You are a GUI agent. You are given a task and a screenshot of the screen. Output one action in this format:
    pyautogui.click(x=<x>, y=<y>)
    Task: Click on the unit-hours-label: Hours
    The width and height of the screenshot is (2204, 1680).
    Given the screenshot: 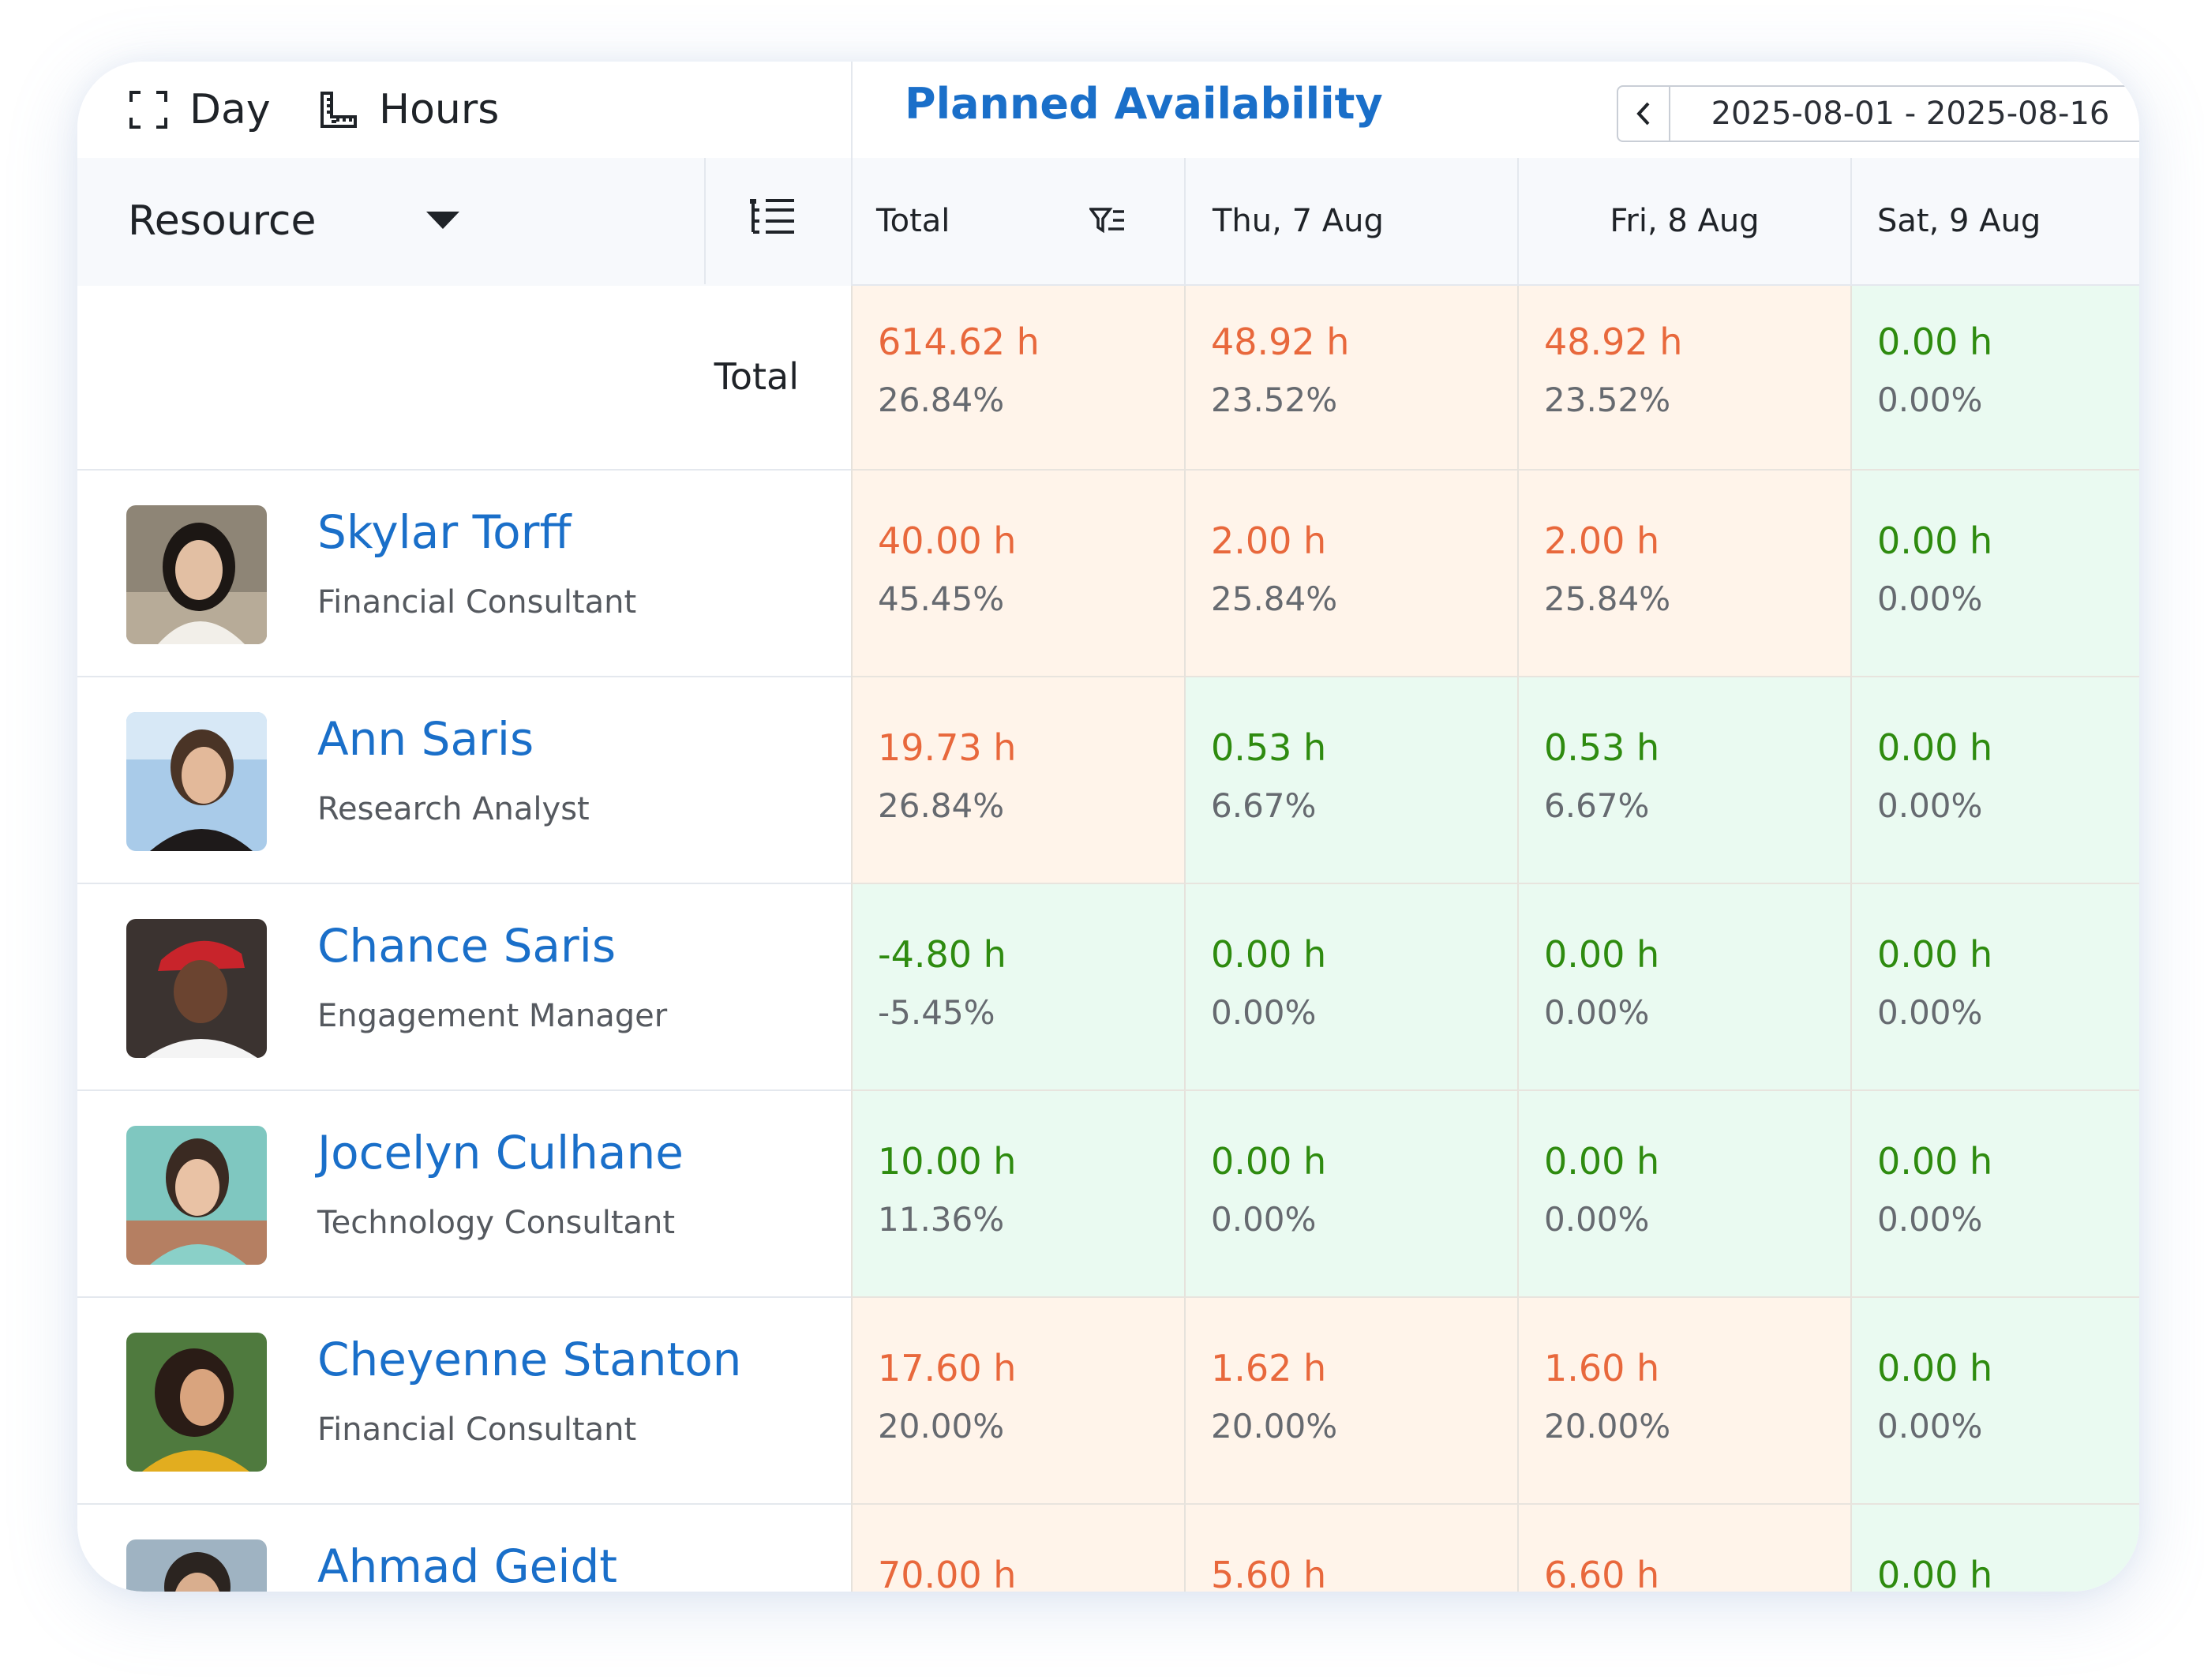 What is the action you would take?
    pyautogui.click(x=439, y=109)
    